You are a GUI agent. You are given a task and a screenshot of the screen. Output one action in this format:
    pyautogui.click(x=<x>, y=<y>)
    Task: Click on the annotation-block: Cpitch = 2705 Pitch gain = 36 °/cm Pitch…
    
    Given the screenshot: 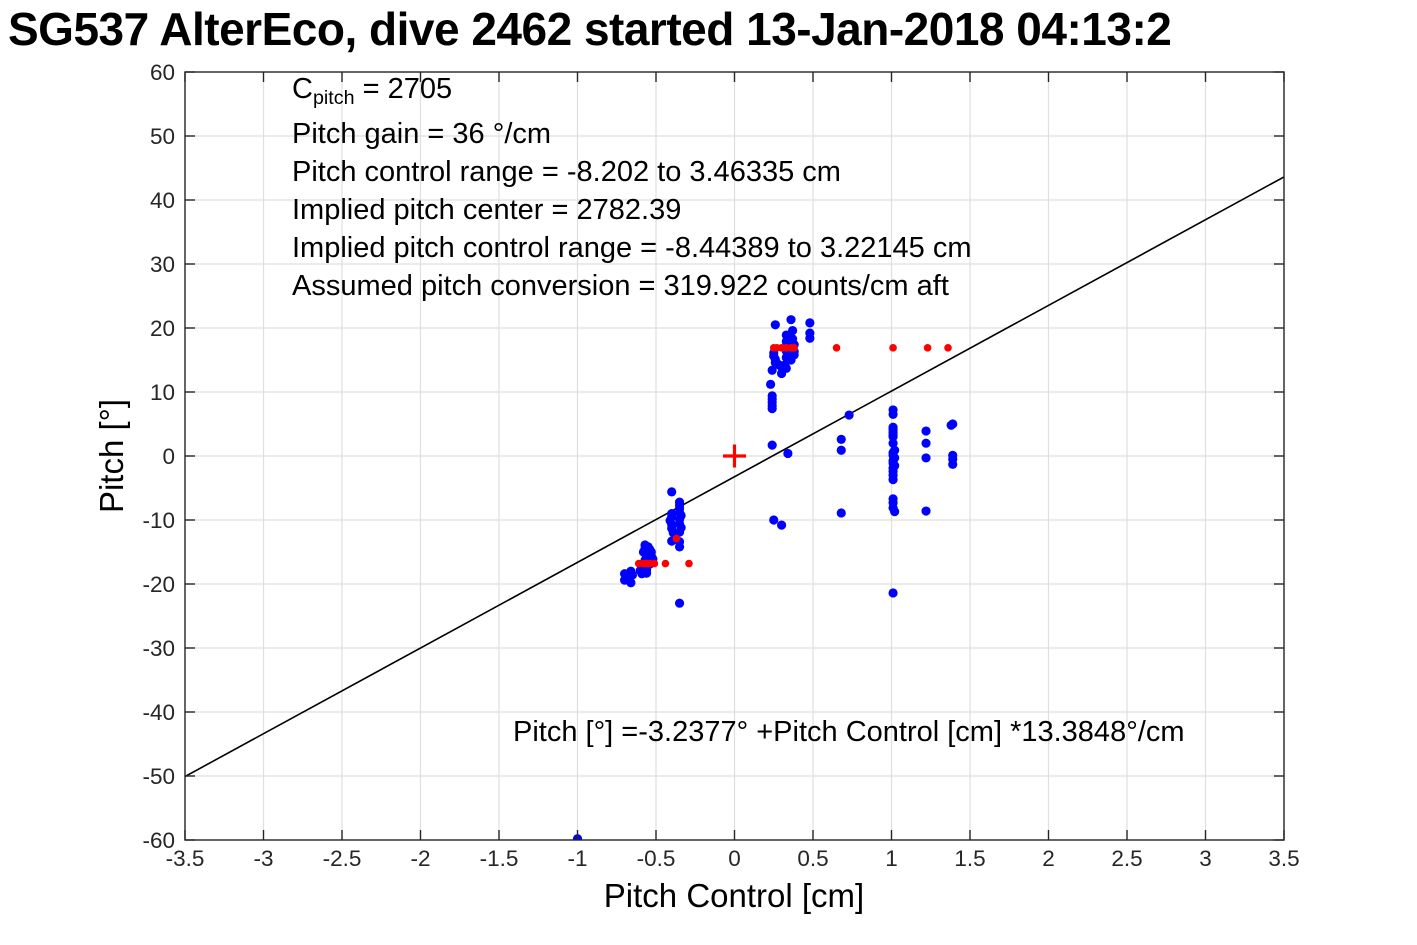 What is the action you would take?
    pyautogui.click(x=632, y=187)
    